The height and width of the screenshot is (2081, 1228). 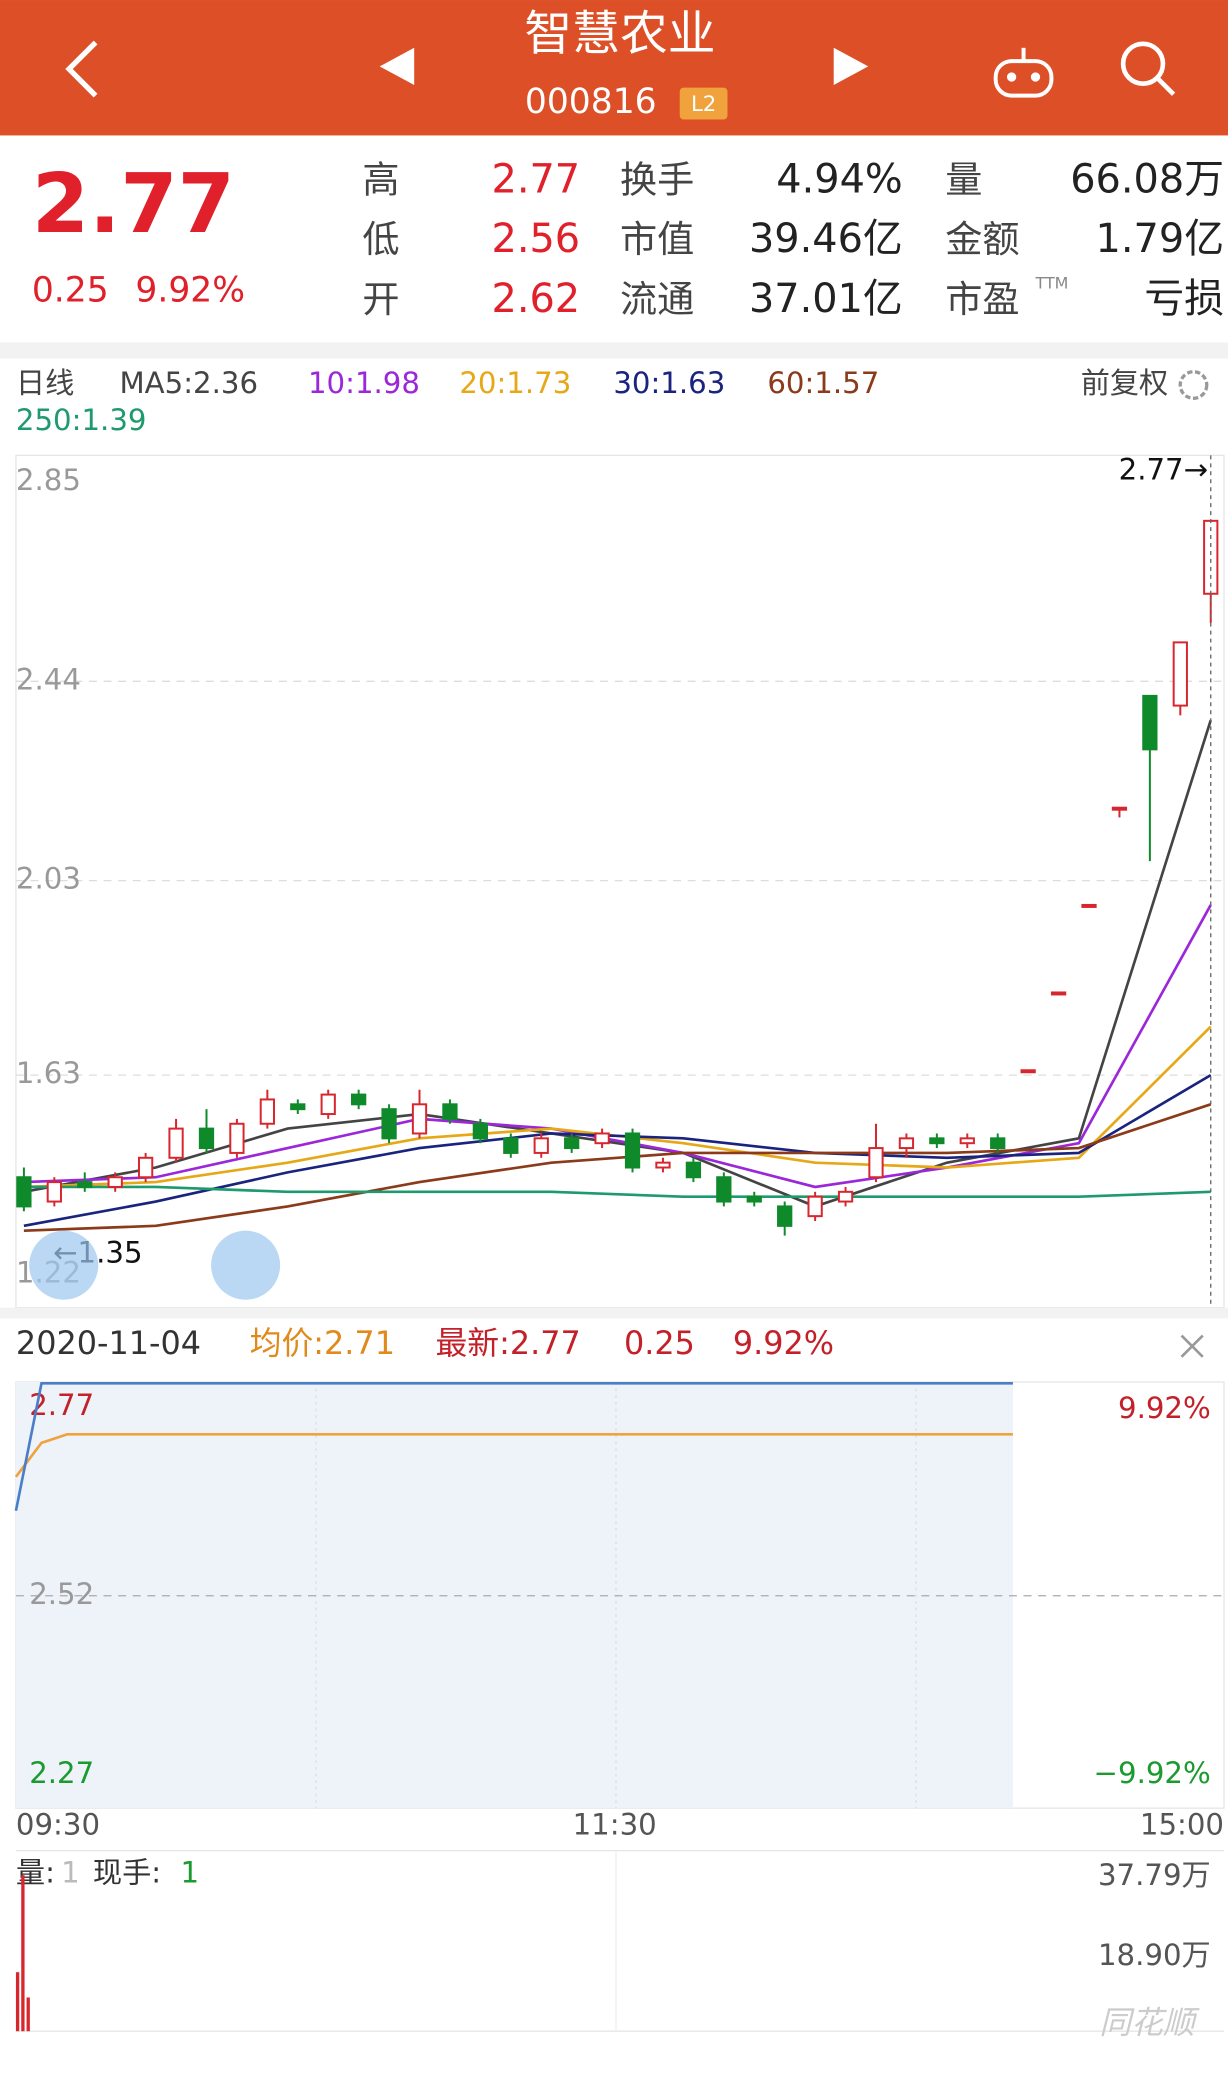 What do you see at coordinates (851, 66) in the screenshot?
I see `next-stock` at bounding box center [851, 66].